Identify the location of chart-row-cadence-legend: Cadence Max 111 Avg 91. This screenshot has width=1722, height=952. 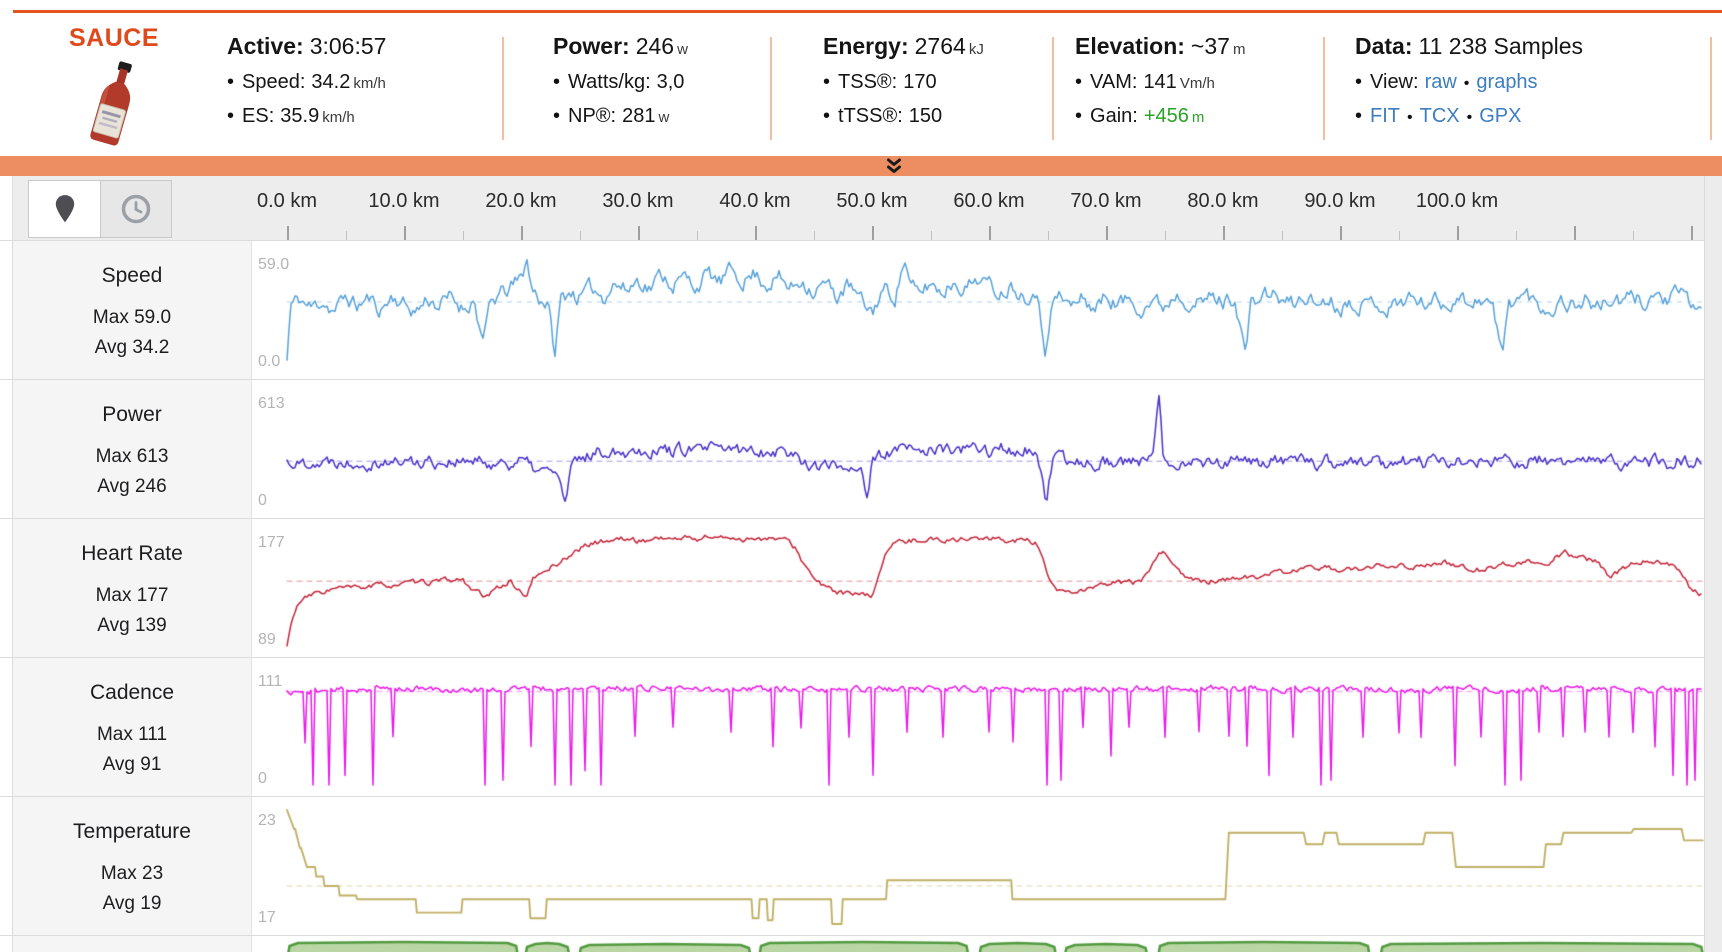
(132, 727).